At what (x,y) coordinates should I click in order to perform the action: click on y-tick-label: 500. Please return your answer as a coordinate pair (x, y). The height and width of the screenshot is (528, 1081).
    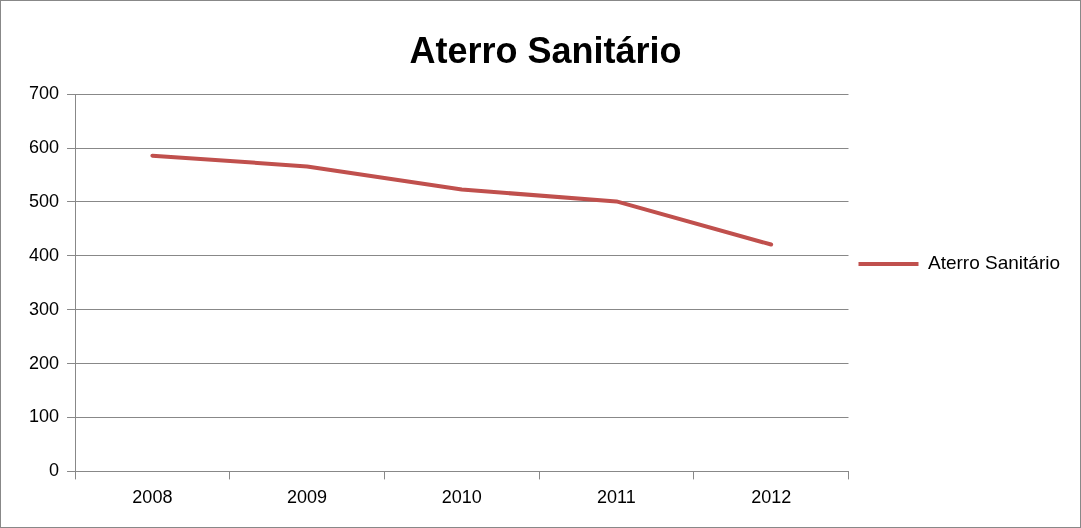
    Looking at the image, I should click on (44, 200).